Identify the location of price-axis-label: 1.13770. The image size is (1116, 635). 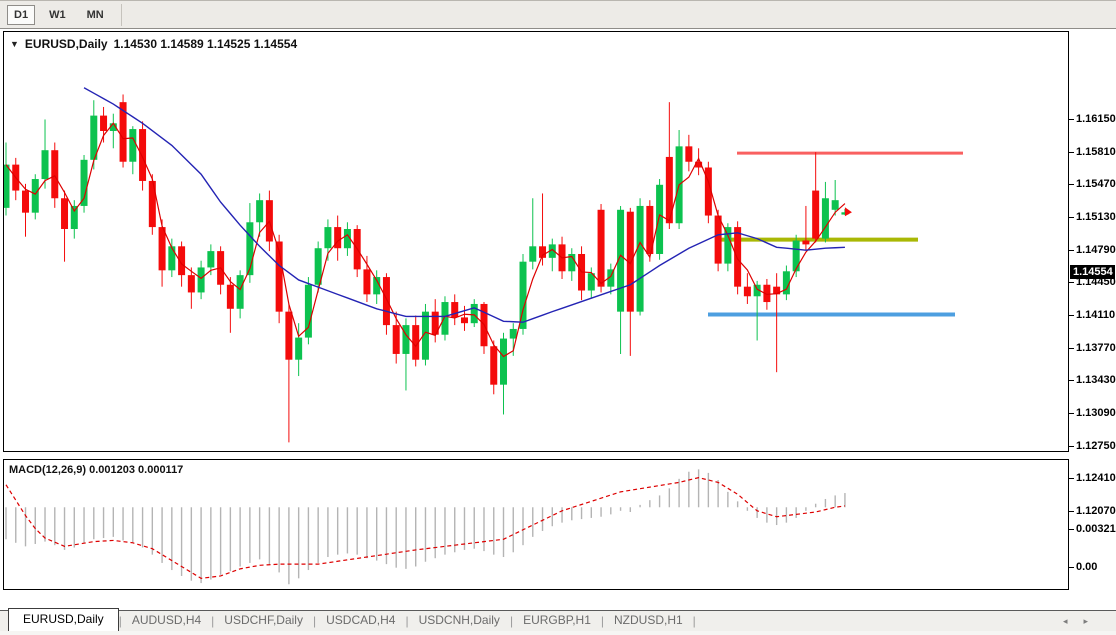
(1096, 347).